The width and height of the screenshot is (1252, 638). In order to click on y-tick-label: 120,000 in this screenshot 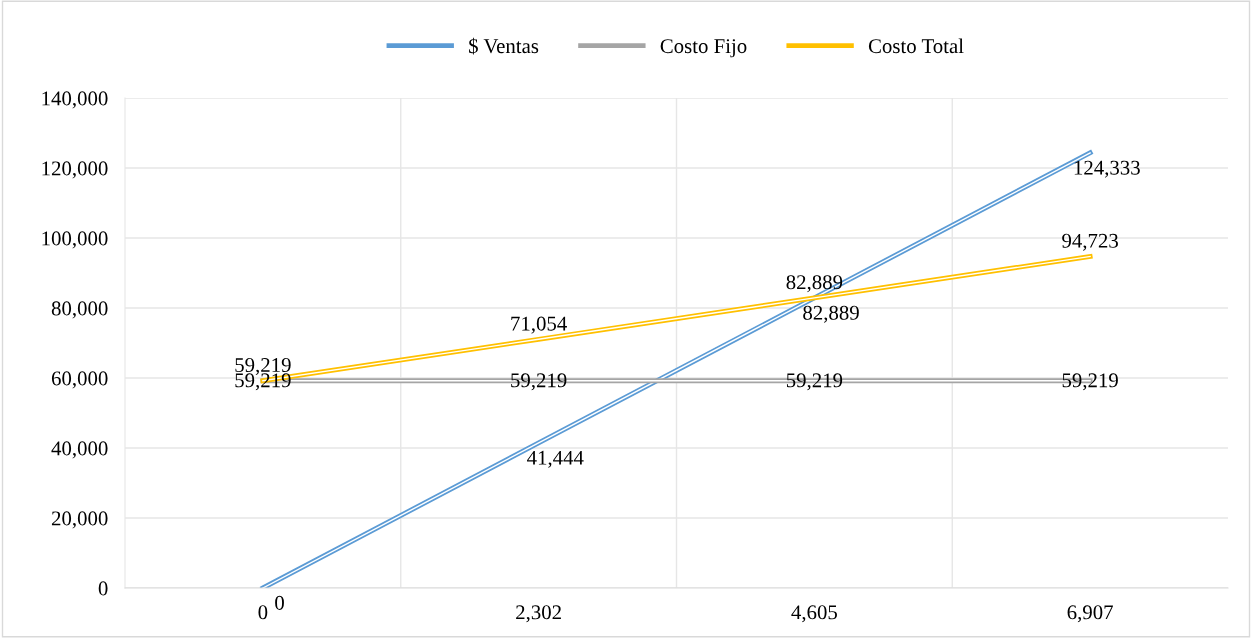, I will do `click(75, 170)`.